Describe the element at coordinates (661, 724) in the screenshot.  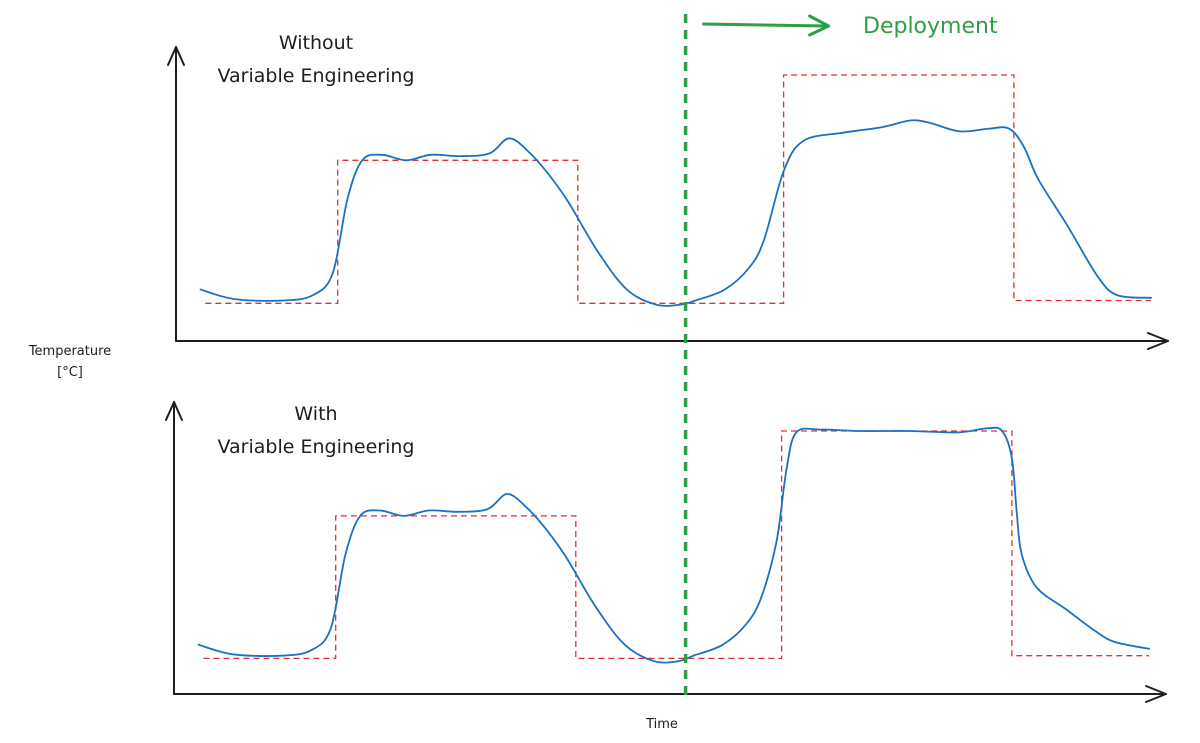
I see `x-axis-label: Time` at that location.